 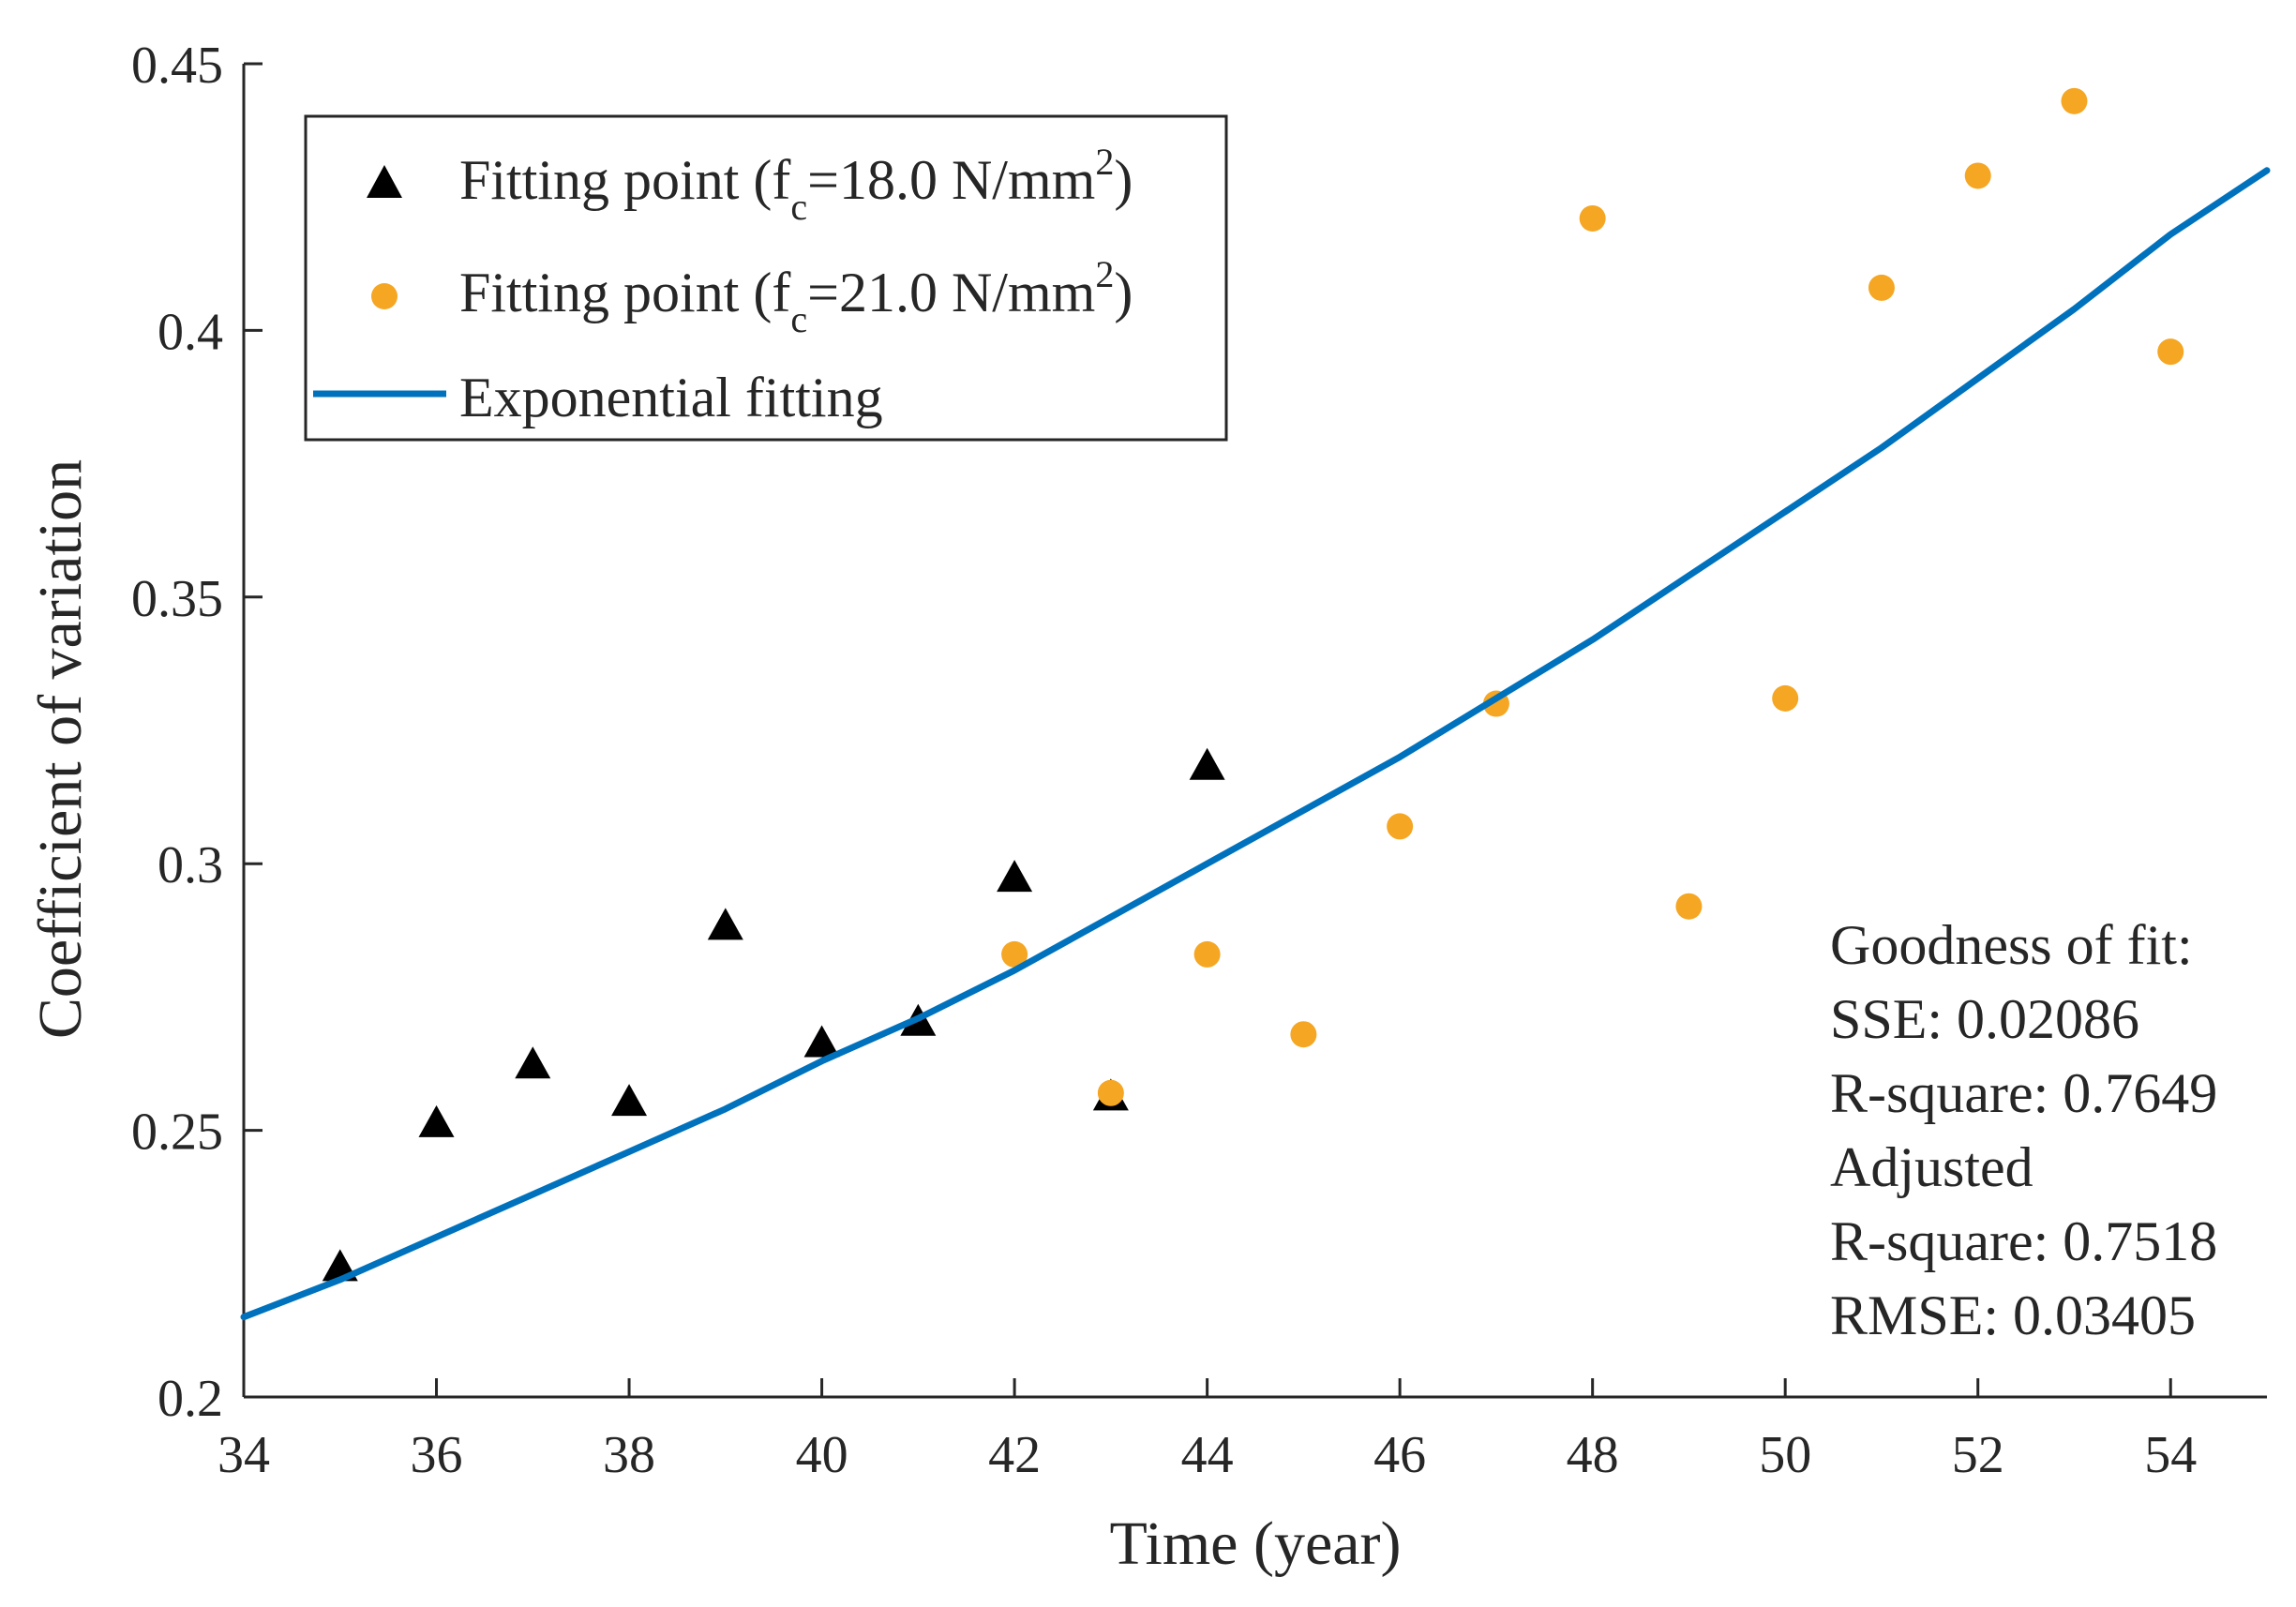 What do you see at coordinates (629, 1455) in the screenshot?
I see `x-tick-label: 38` at bounding box center [629, 1455].